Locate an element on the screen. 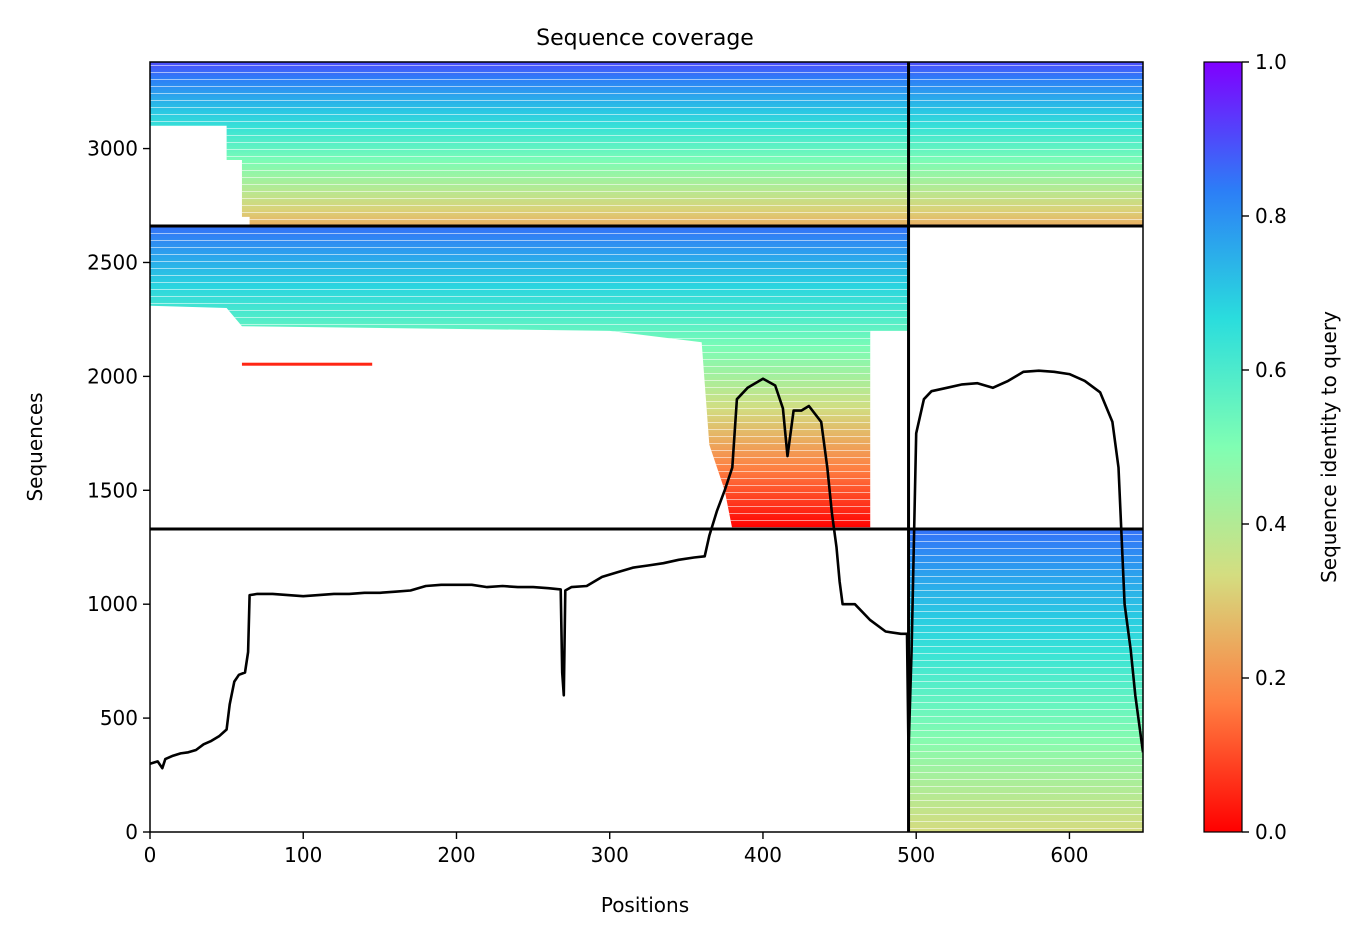 The width and height of the screenshot is (1364, 939). coverage-block-top-gaps is located at coordinates (646, 144).